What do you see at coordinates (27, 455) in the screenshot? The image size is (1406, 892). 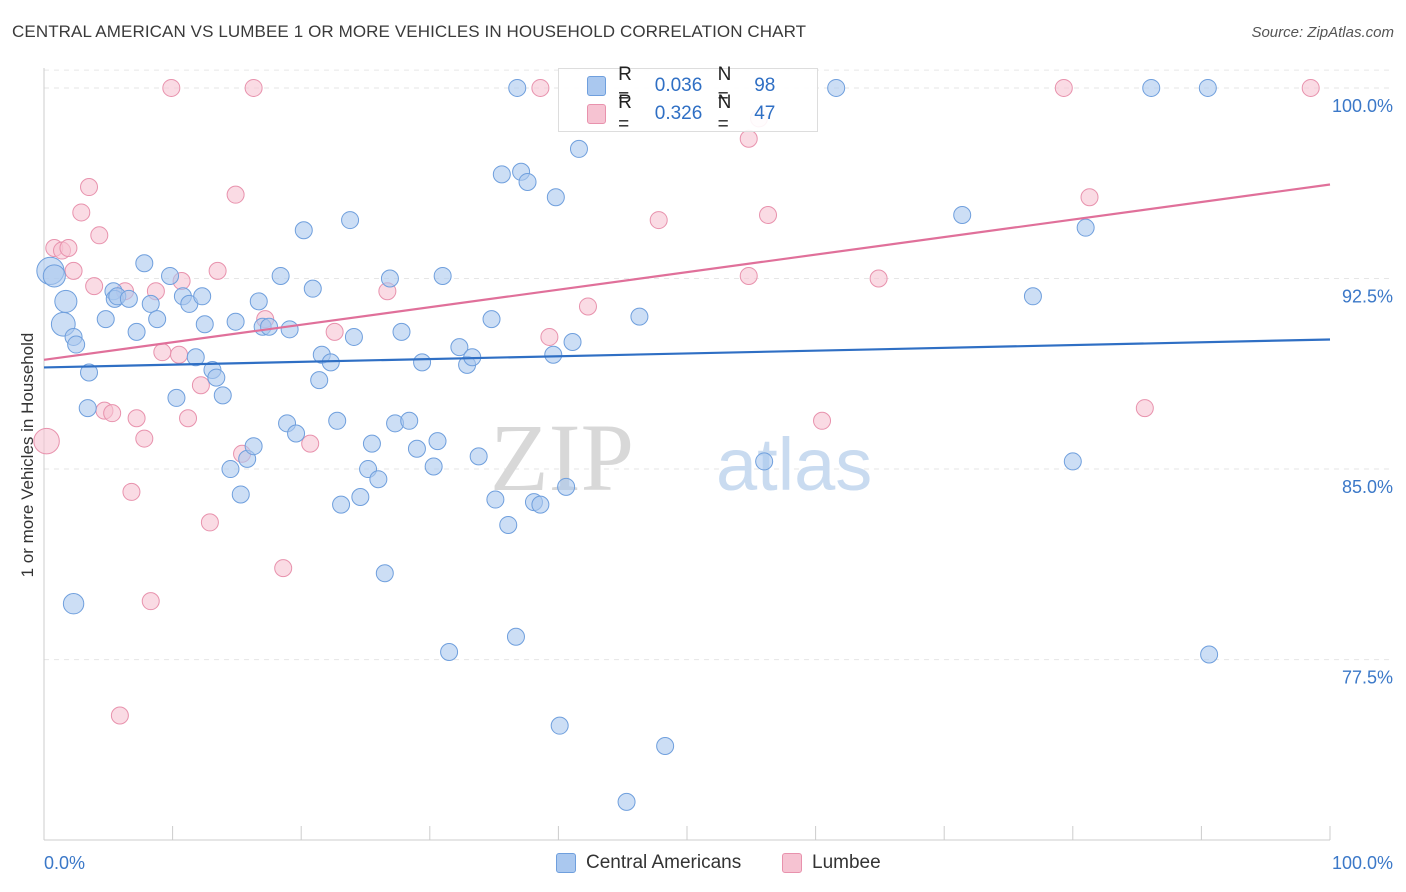 I see `y-axis-label: 1 or more Vehicles in Household` at bounding box center [27, 455].